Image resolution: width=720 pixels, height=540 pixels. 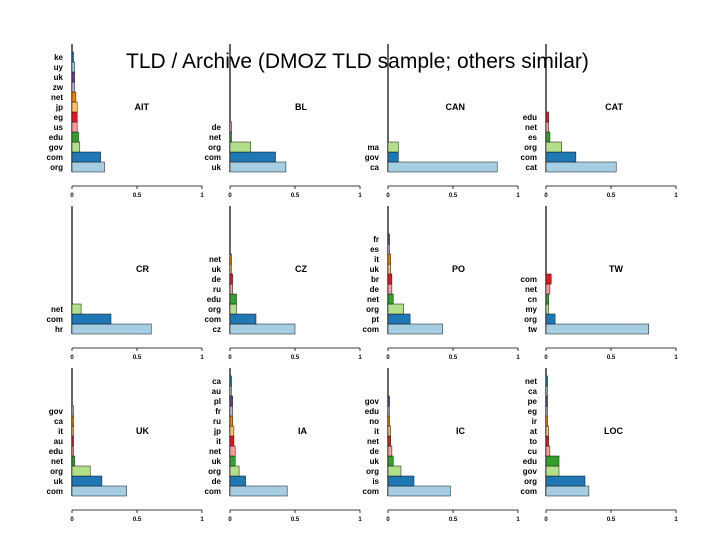 I want to click on category-label-ic-de: de, so click(x=375, y=451).